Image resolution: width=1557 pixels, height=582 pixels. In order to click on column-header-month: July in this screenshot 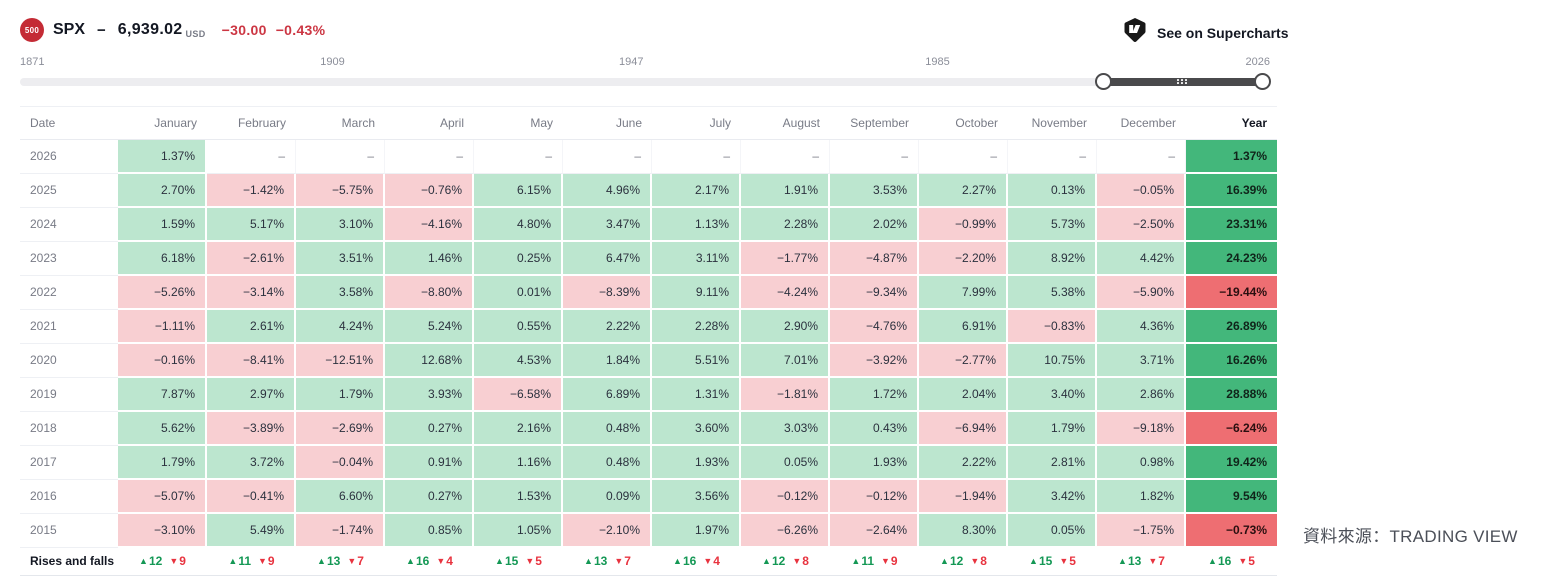, I will do `click(696, 123)`.